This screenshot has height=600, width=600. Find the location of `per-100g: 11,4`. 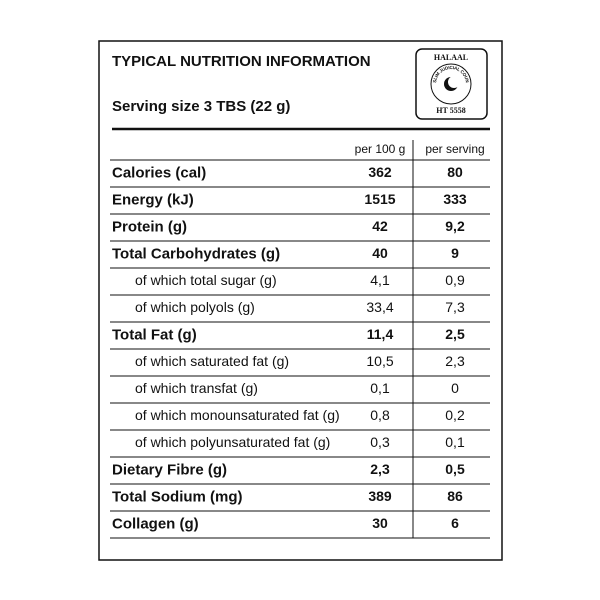

per-100g: 11,4 is located at coordinates (380, 334).